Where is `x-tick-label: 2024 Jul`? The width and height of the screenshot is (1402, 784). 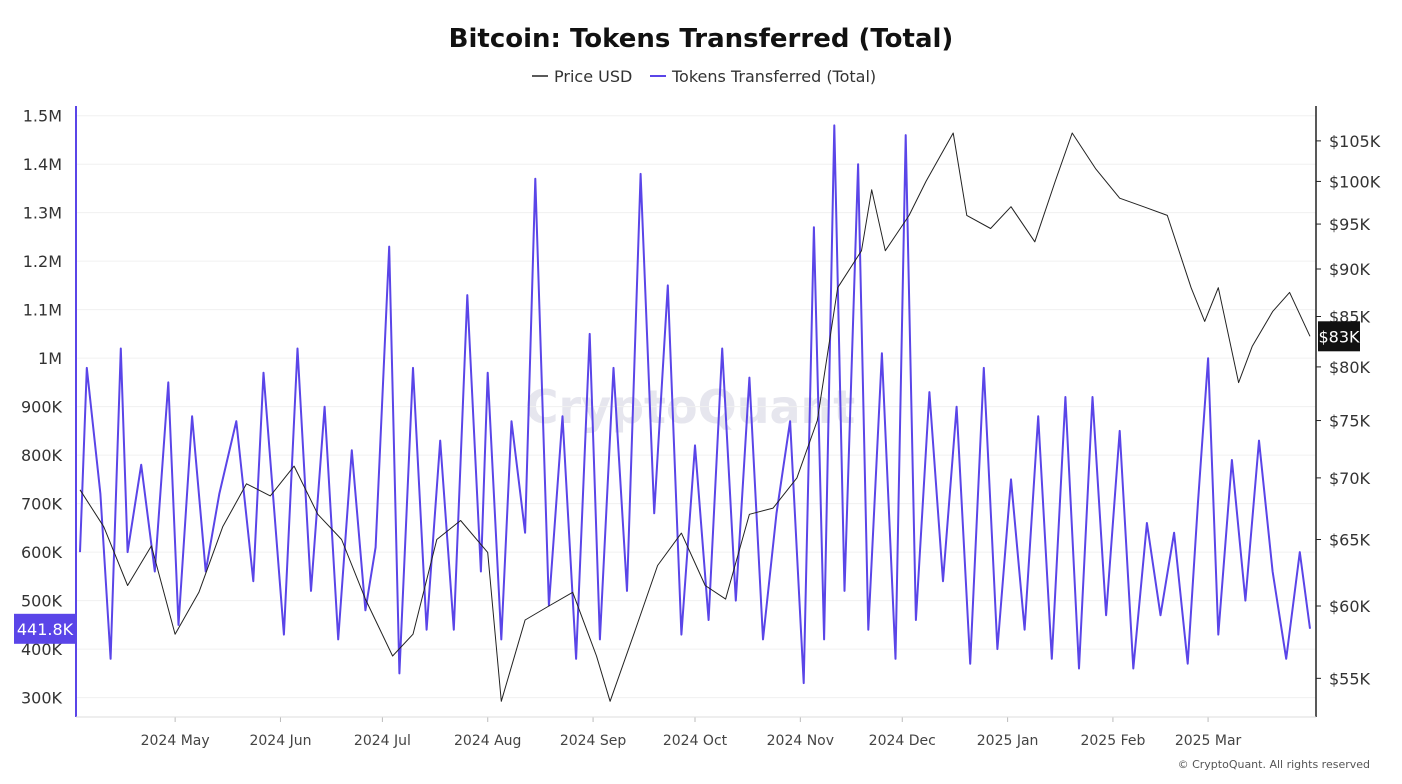
x-tick-label: 2024 Jul is located at coordinates (382, 741).